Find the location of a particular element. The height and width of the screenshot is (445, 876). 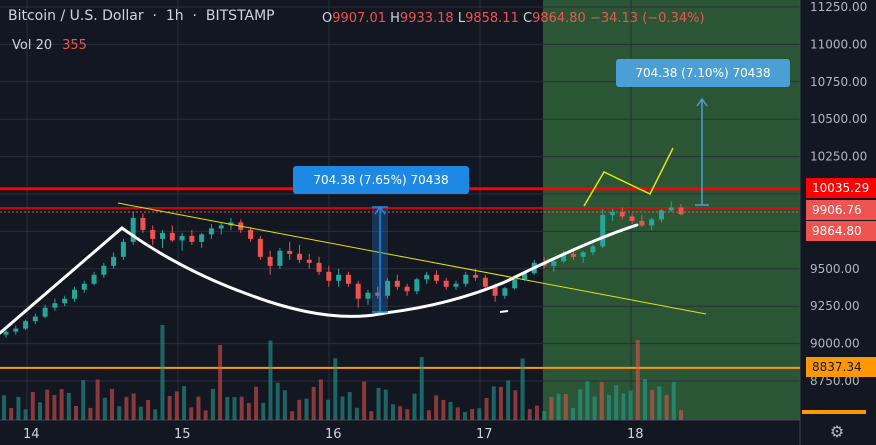

price-axis-label: 11000.00 is located at coordinates (838, 44).